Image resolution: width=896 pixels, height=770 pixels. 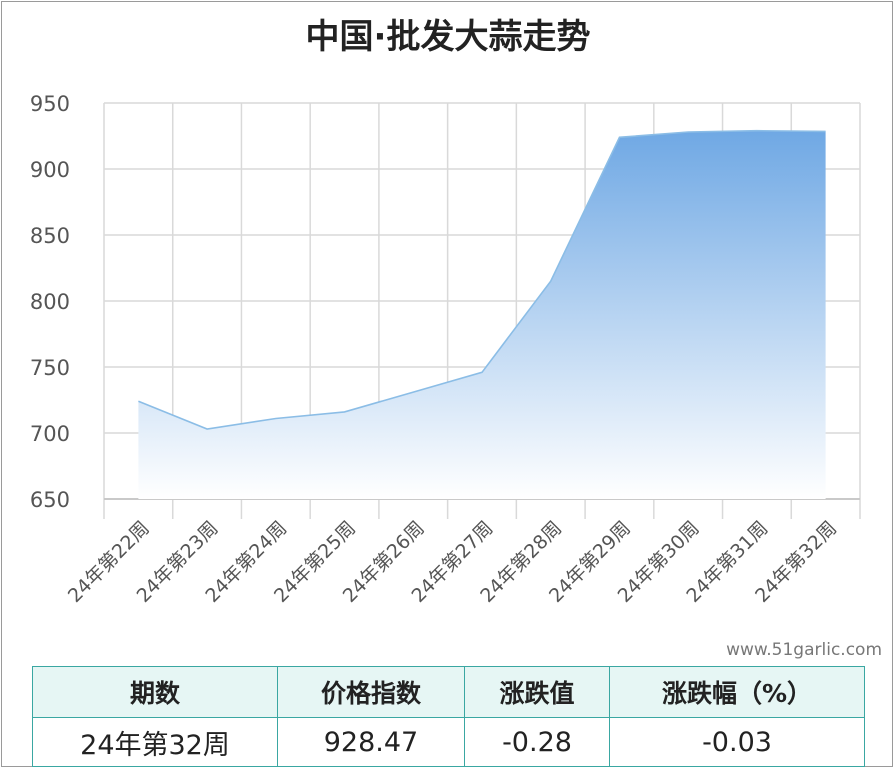 I want to click on table-header-row: 期数 价格指数 涨跌值 涨跌幅（%）, so click(x=448, y=692).